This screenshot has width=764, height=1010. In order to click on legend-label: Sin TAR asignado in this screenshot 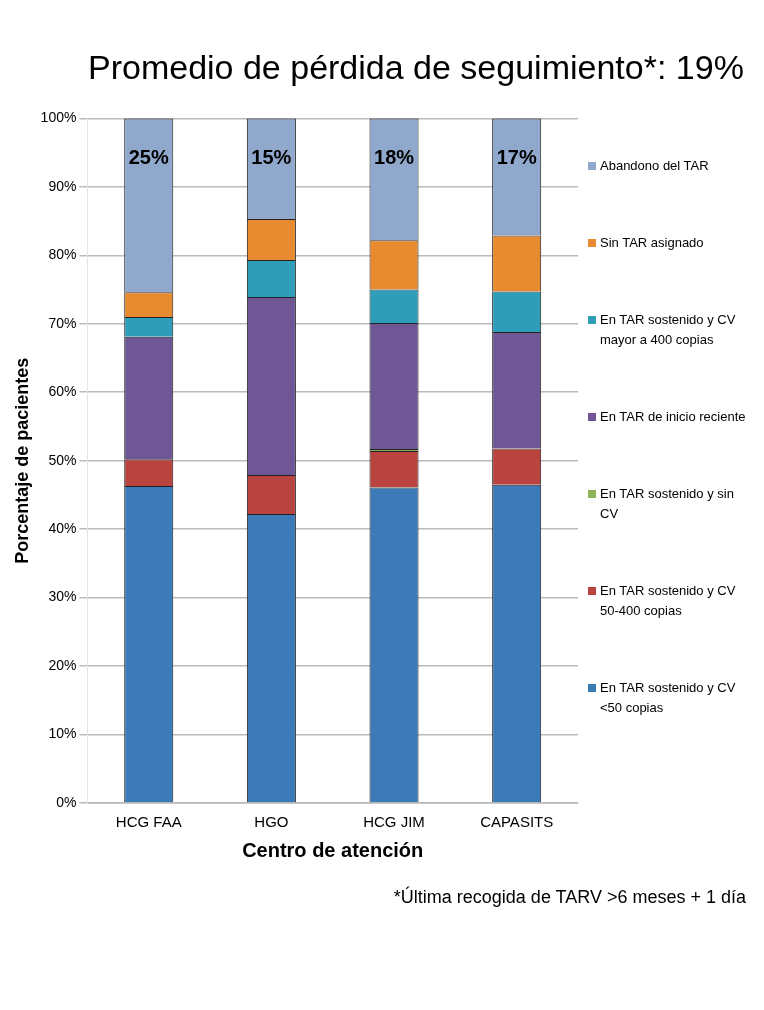, I will do `click(652, 242)`.